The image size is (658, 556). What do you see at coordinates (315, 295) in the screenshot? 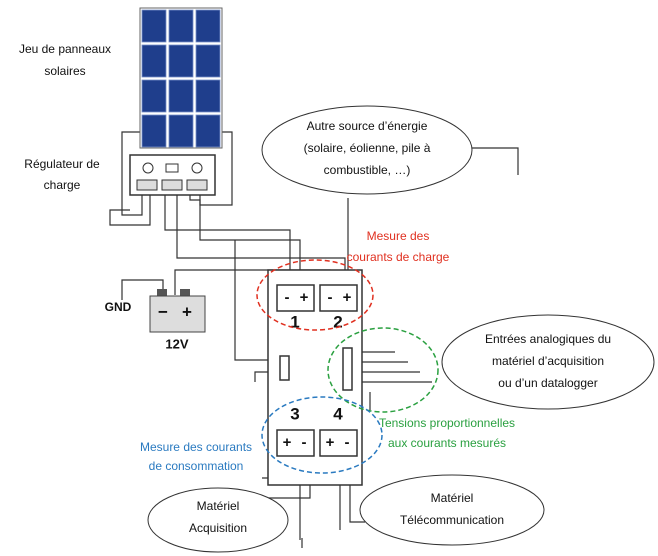
I see `charge-zone` at bounding box center [315, 295].